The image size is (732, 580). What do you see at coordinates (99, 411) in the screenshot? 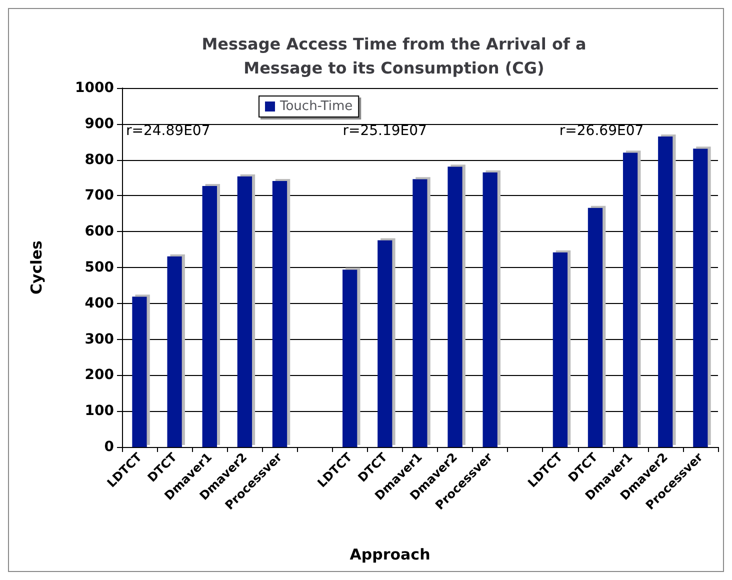
I see `y-tick-label: 100` at bounding box center [99, 411].